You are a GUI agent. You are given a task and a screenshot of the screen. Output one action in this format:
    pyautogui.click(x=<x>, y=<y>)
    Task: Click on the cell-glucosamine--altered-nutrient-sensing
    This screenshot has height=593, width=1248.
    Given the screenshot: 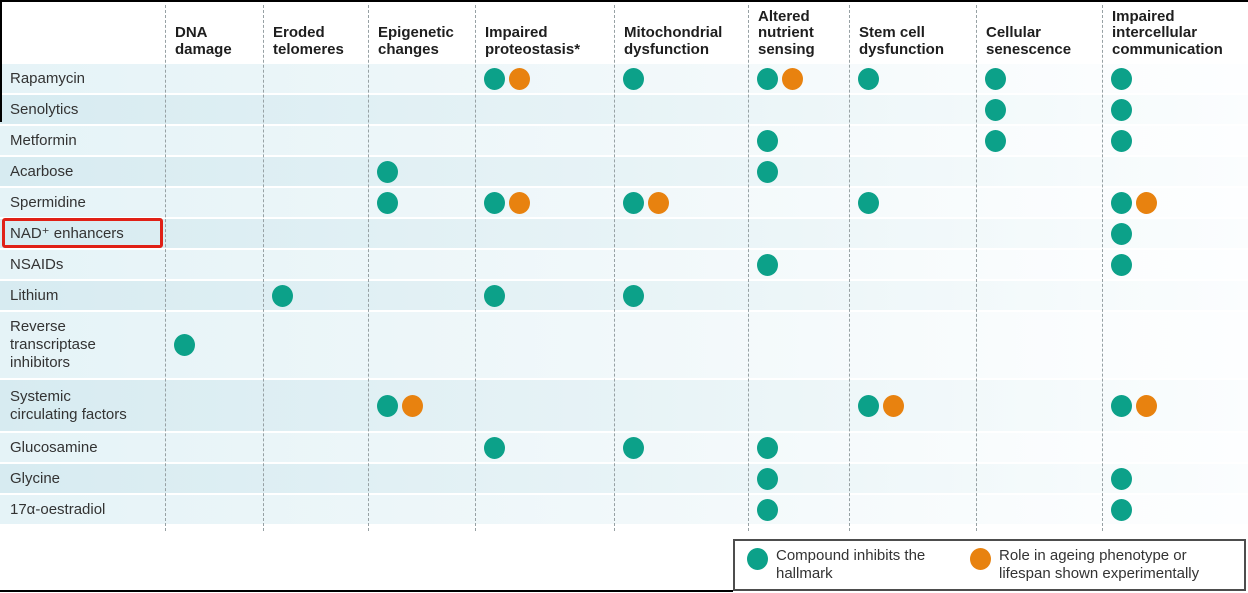 What is the action you would take?
    pyautogui.click(x=799, y=447)
    